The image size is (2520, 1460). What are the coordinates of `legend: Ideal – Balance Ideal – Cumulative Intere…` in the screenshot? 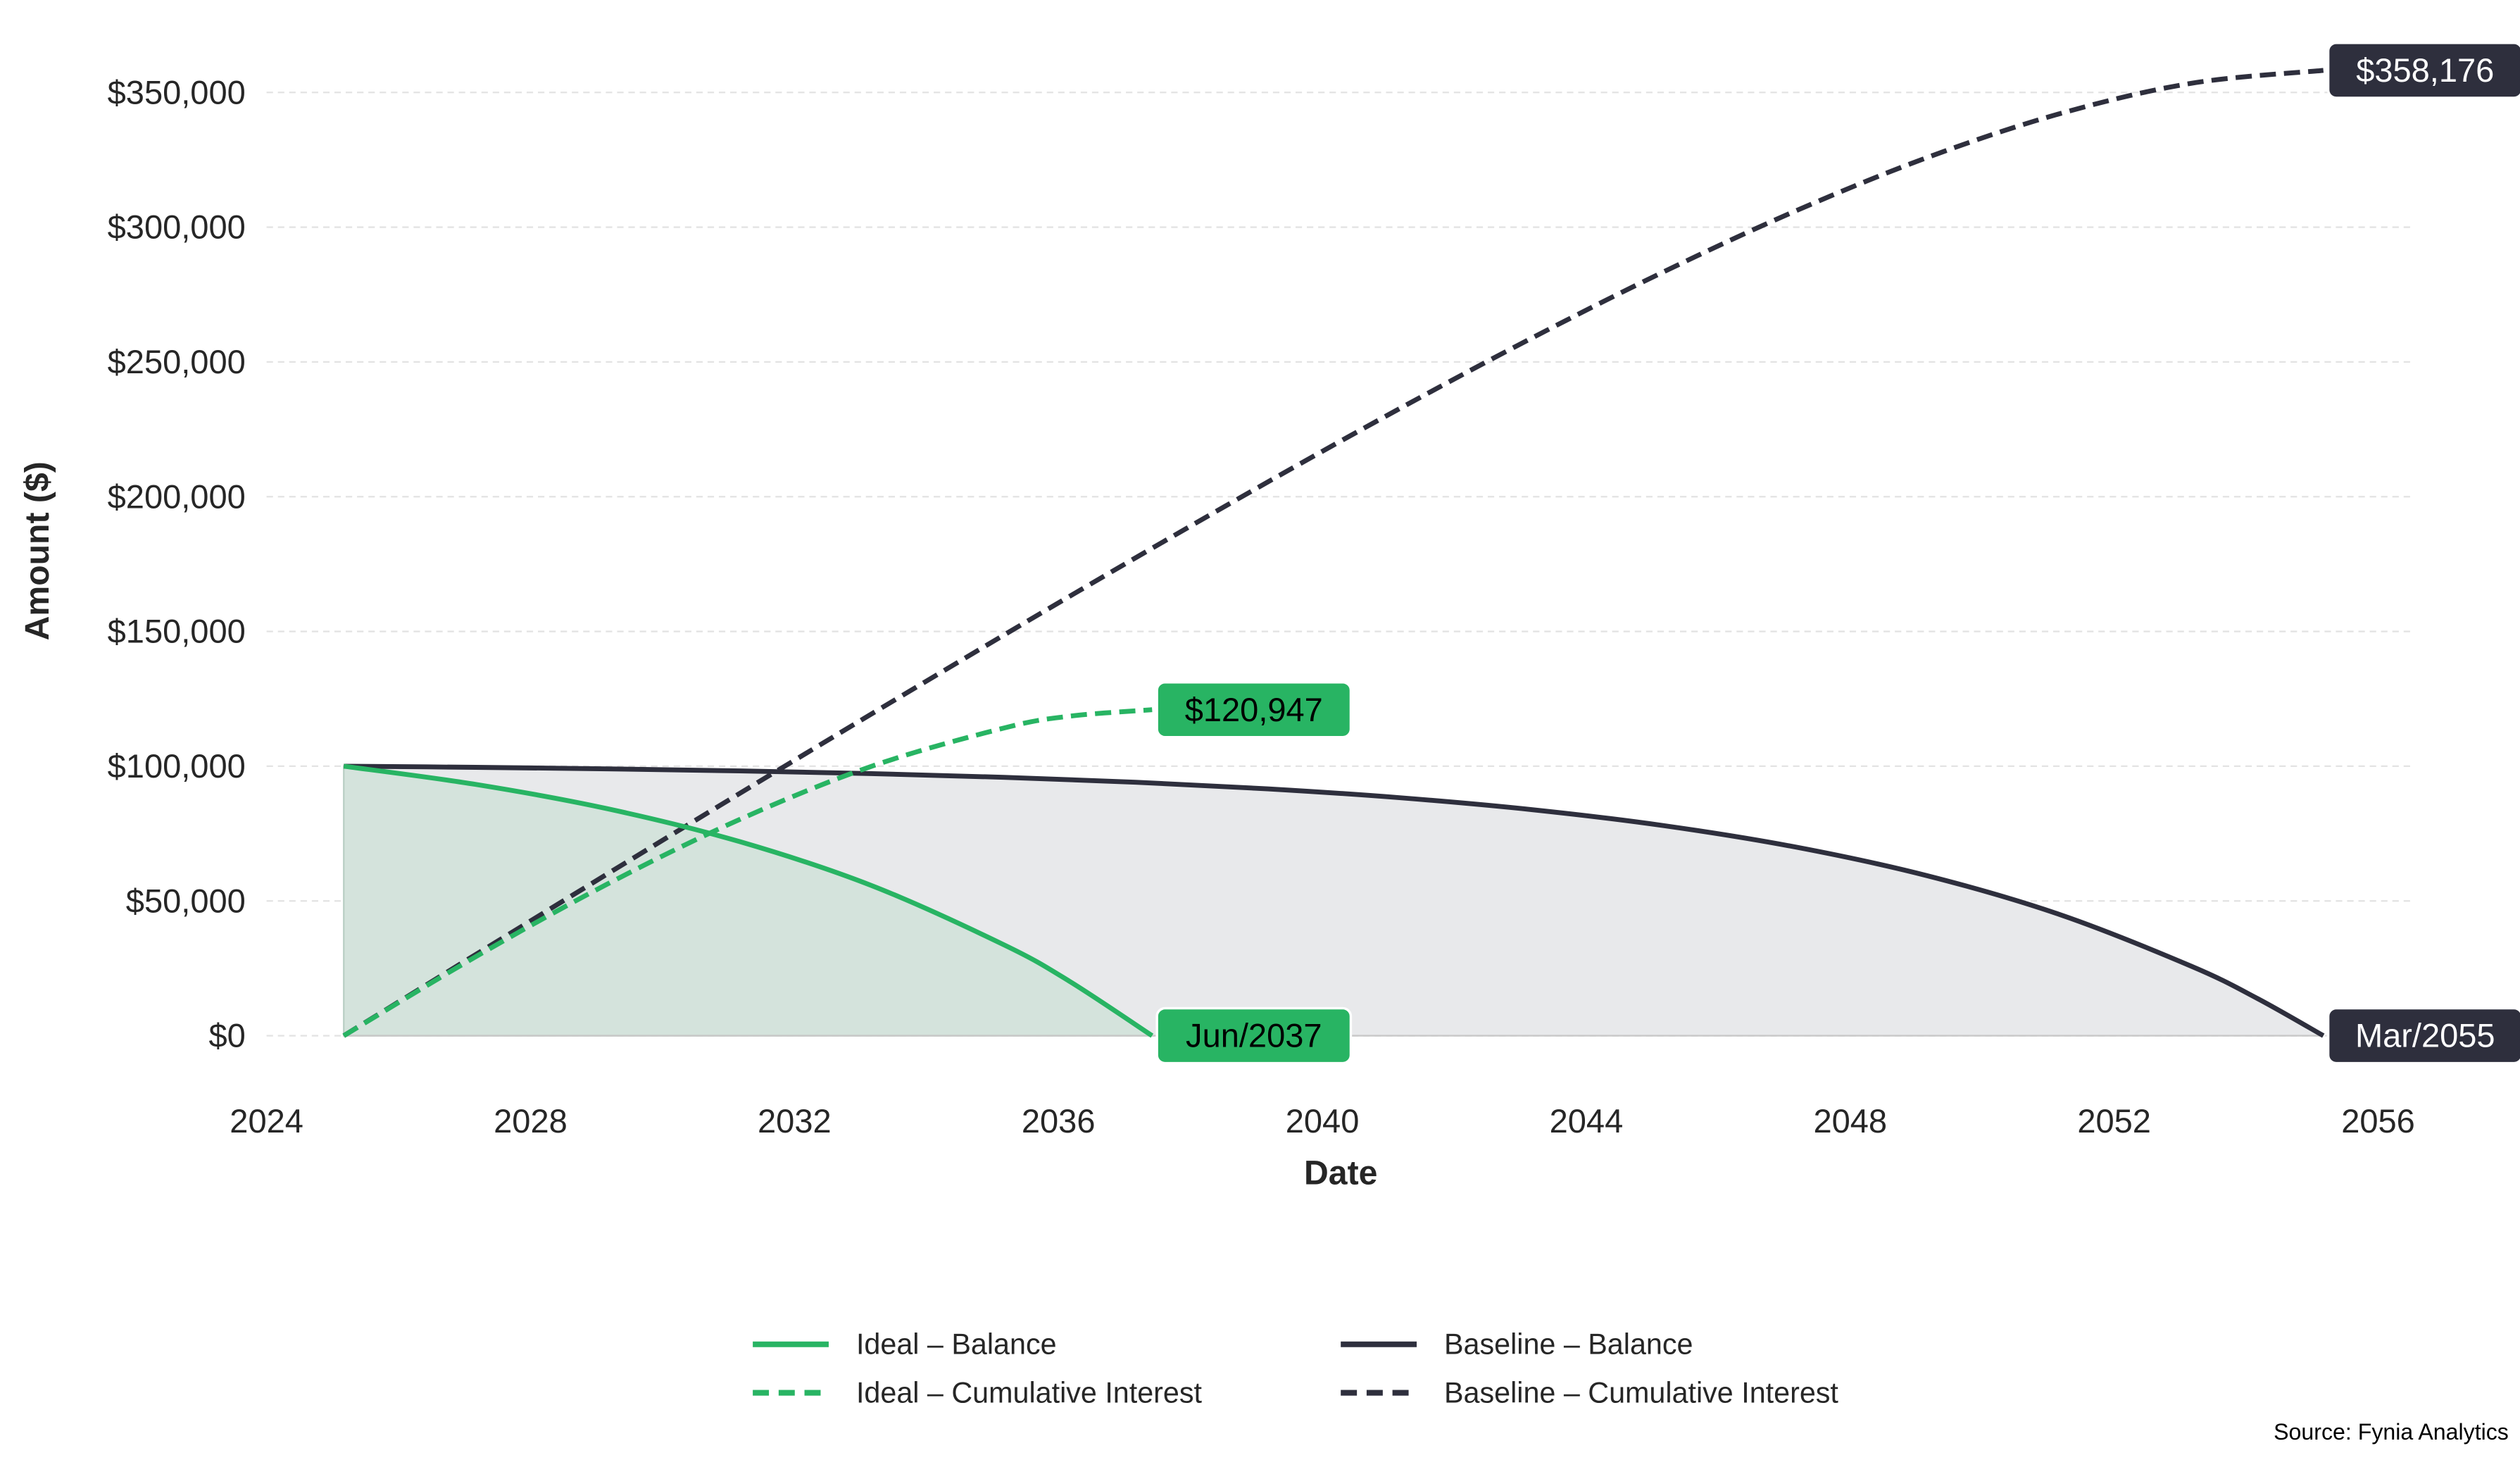 It's located at (1295, 1368).